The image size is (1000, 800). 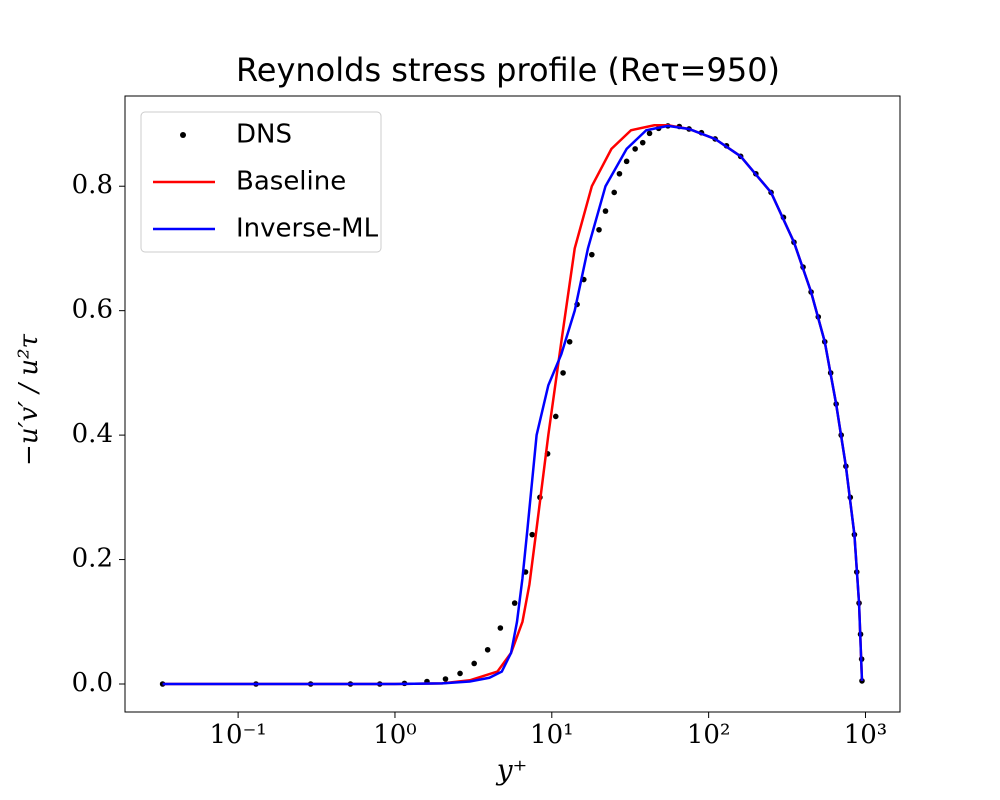 I want to click on chart-title: Reynolds stress profile (Reτ=950), so click(x=508, y=70).